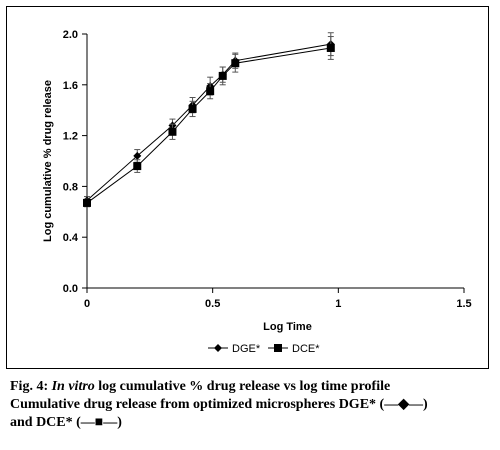  I want to click on y-axis-title: Log cumulative % drug release, so click(48, 161).